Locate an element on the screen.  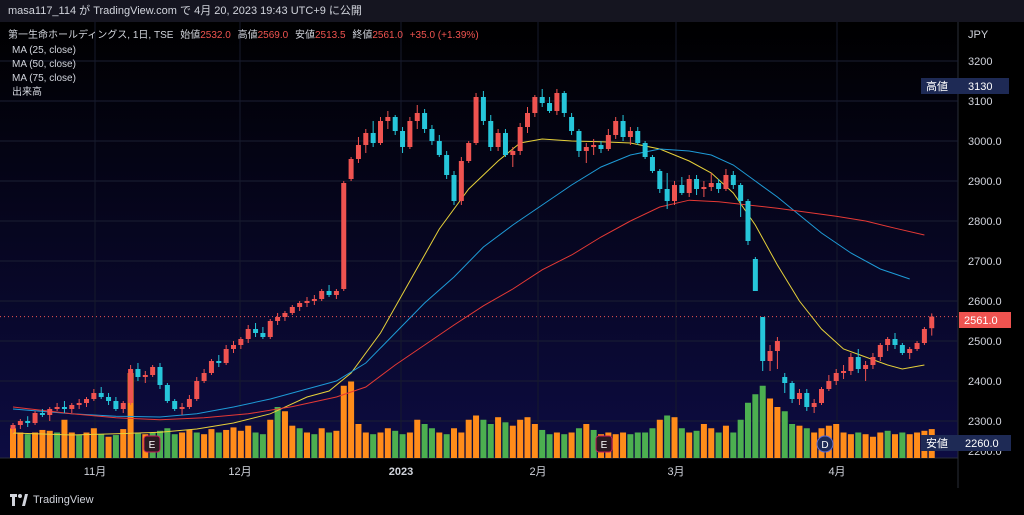
legend-volume: 出来高 is located at coordinates (27, 91).